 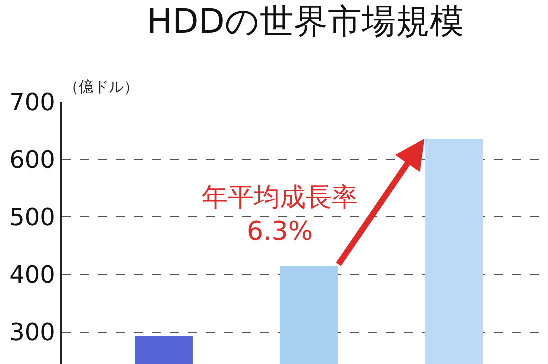 I want to click on y-tick-label: 500, so click(x=33, y=218).